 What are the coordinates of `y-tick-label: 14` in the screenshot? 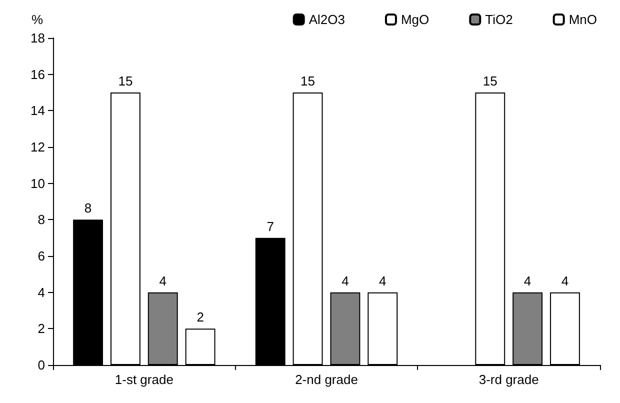 It's located at (37, 110).